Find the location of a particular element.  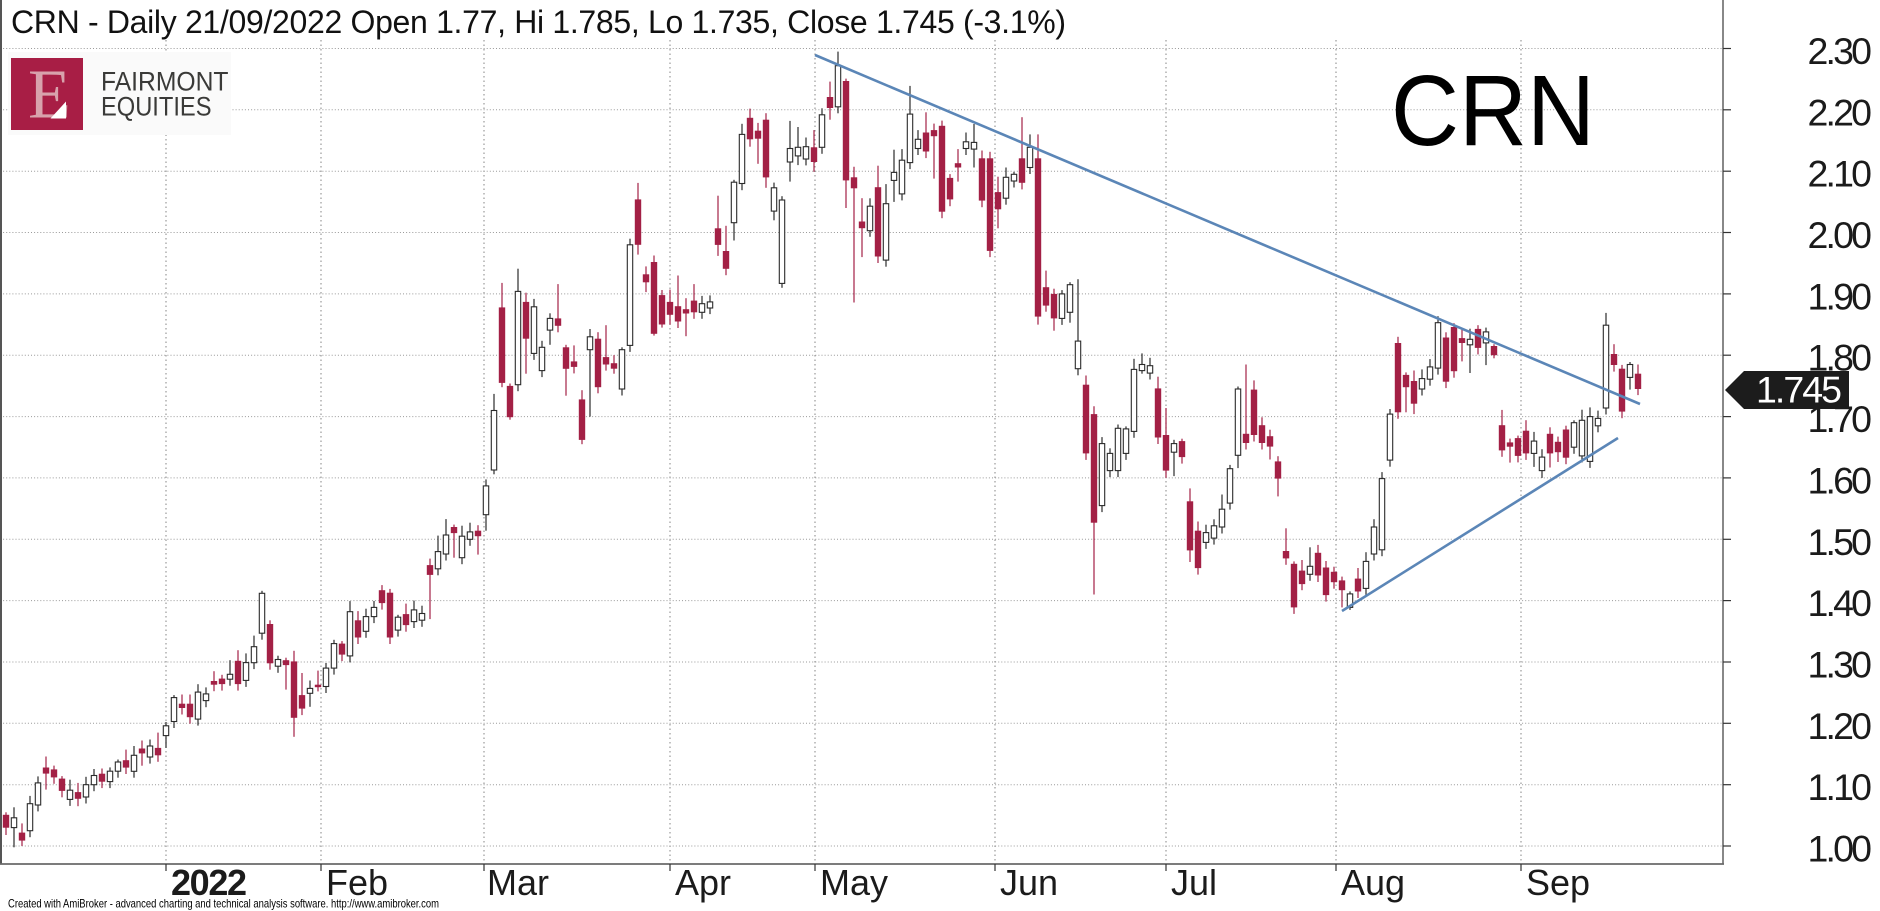

svg-text: 1.50 is located at coordinates (1840, 542).